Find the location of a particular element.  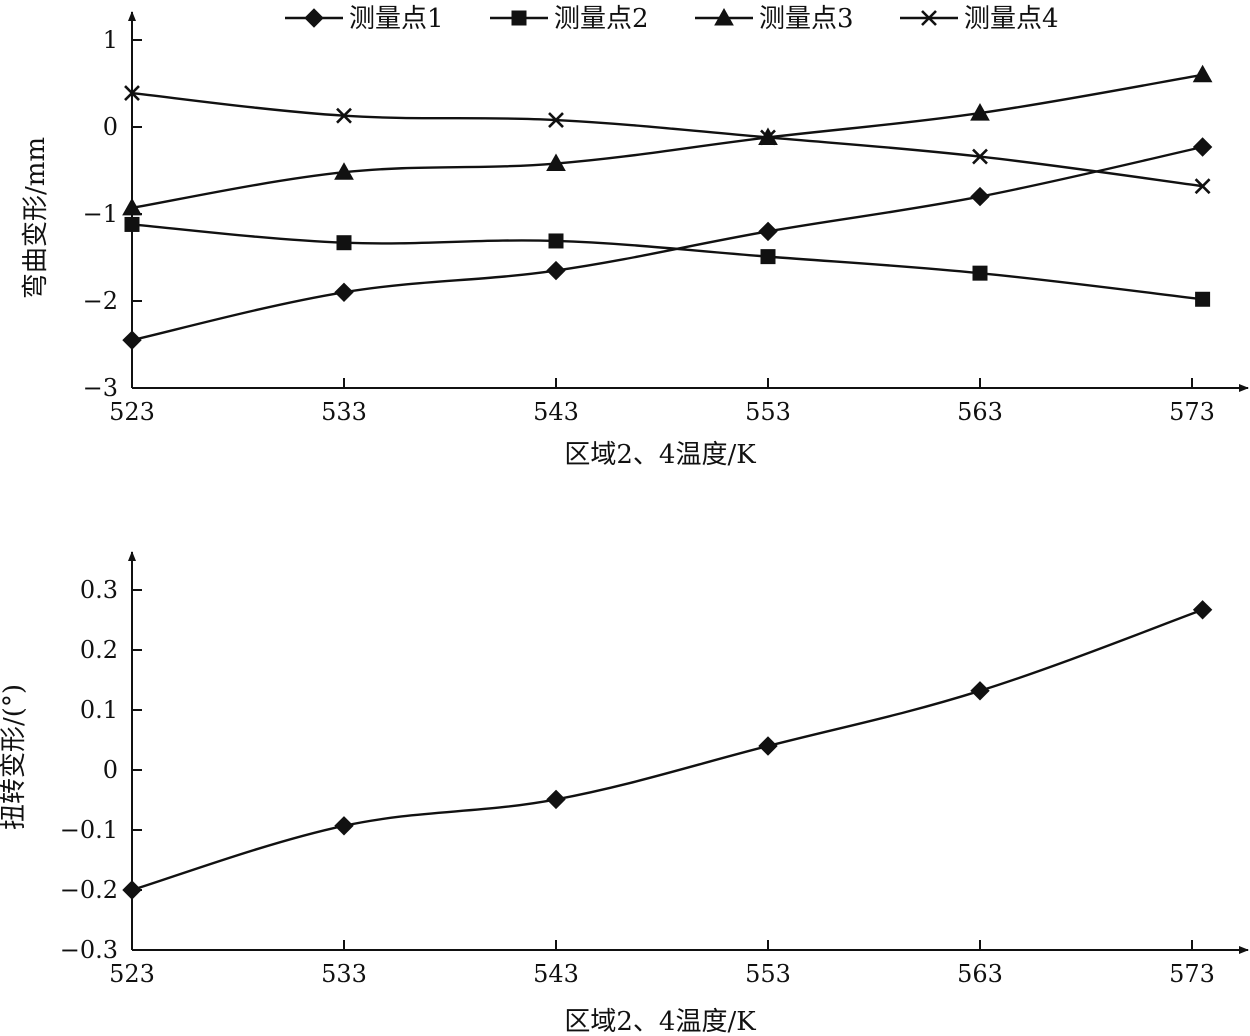

y-tick-label: −3 is located at coordinates (100, 388).